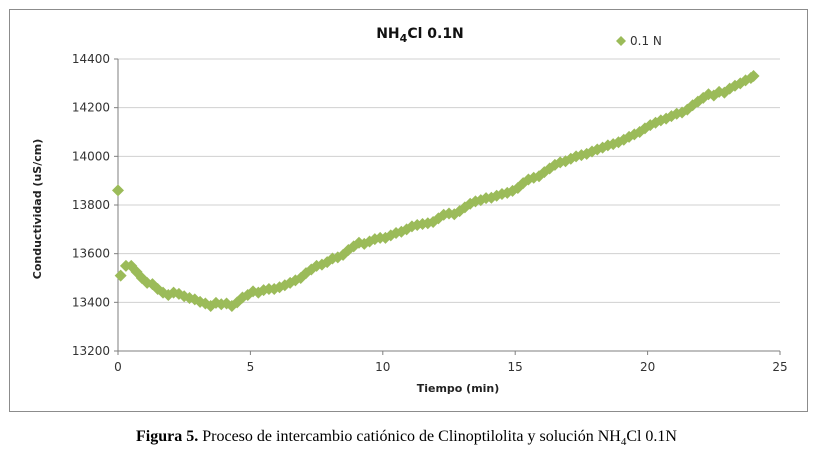 The height and width of the screenshot is (461, 813). What do you see at coordinates (420, 35) in the screenshot?
I see `chart-title: NH4Cl 0.1N` at bounding box center [420, 35].